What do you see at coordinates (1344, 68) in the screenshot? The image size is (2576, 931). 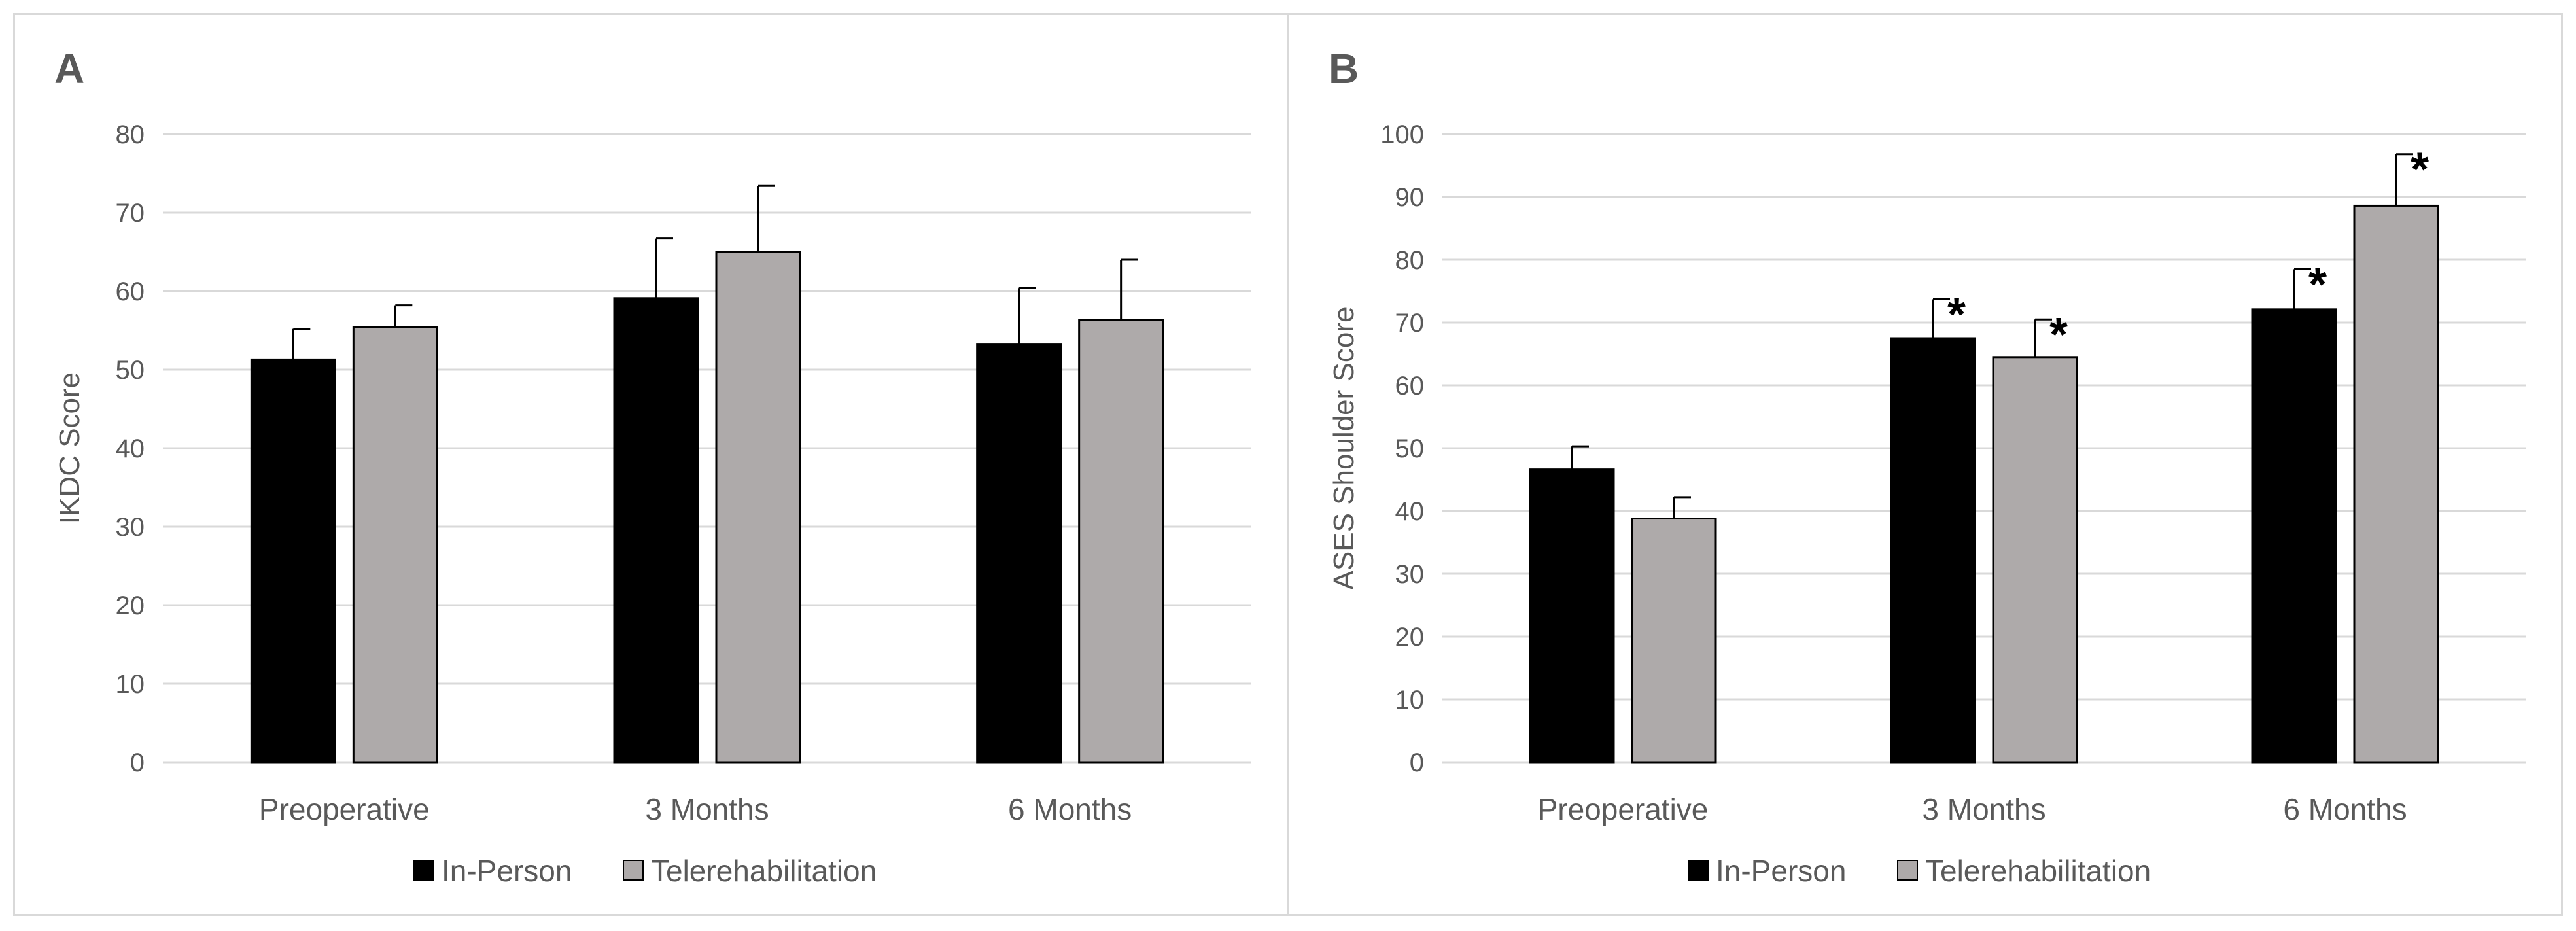 I see `panel-label: B` at bounding box center [1344, 68].